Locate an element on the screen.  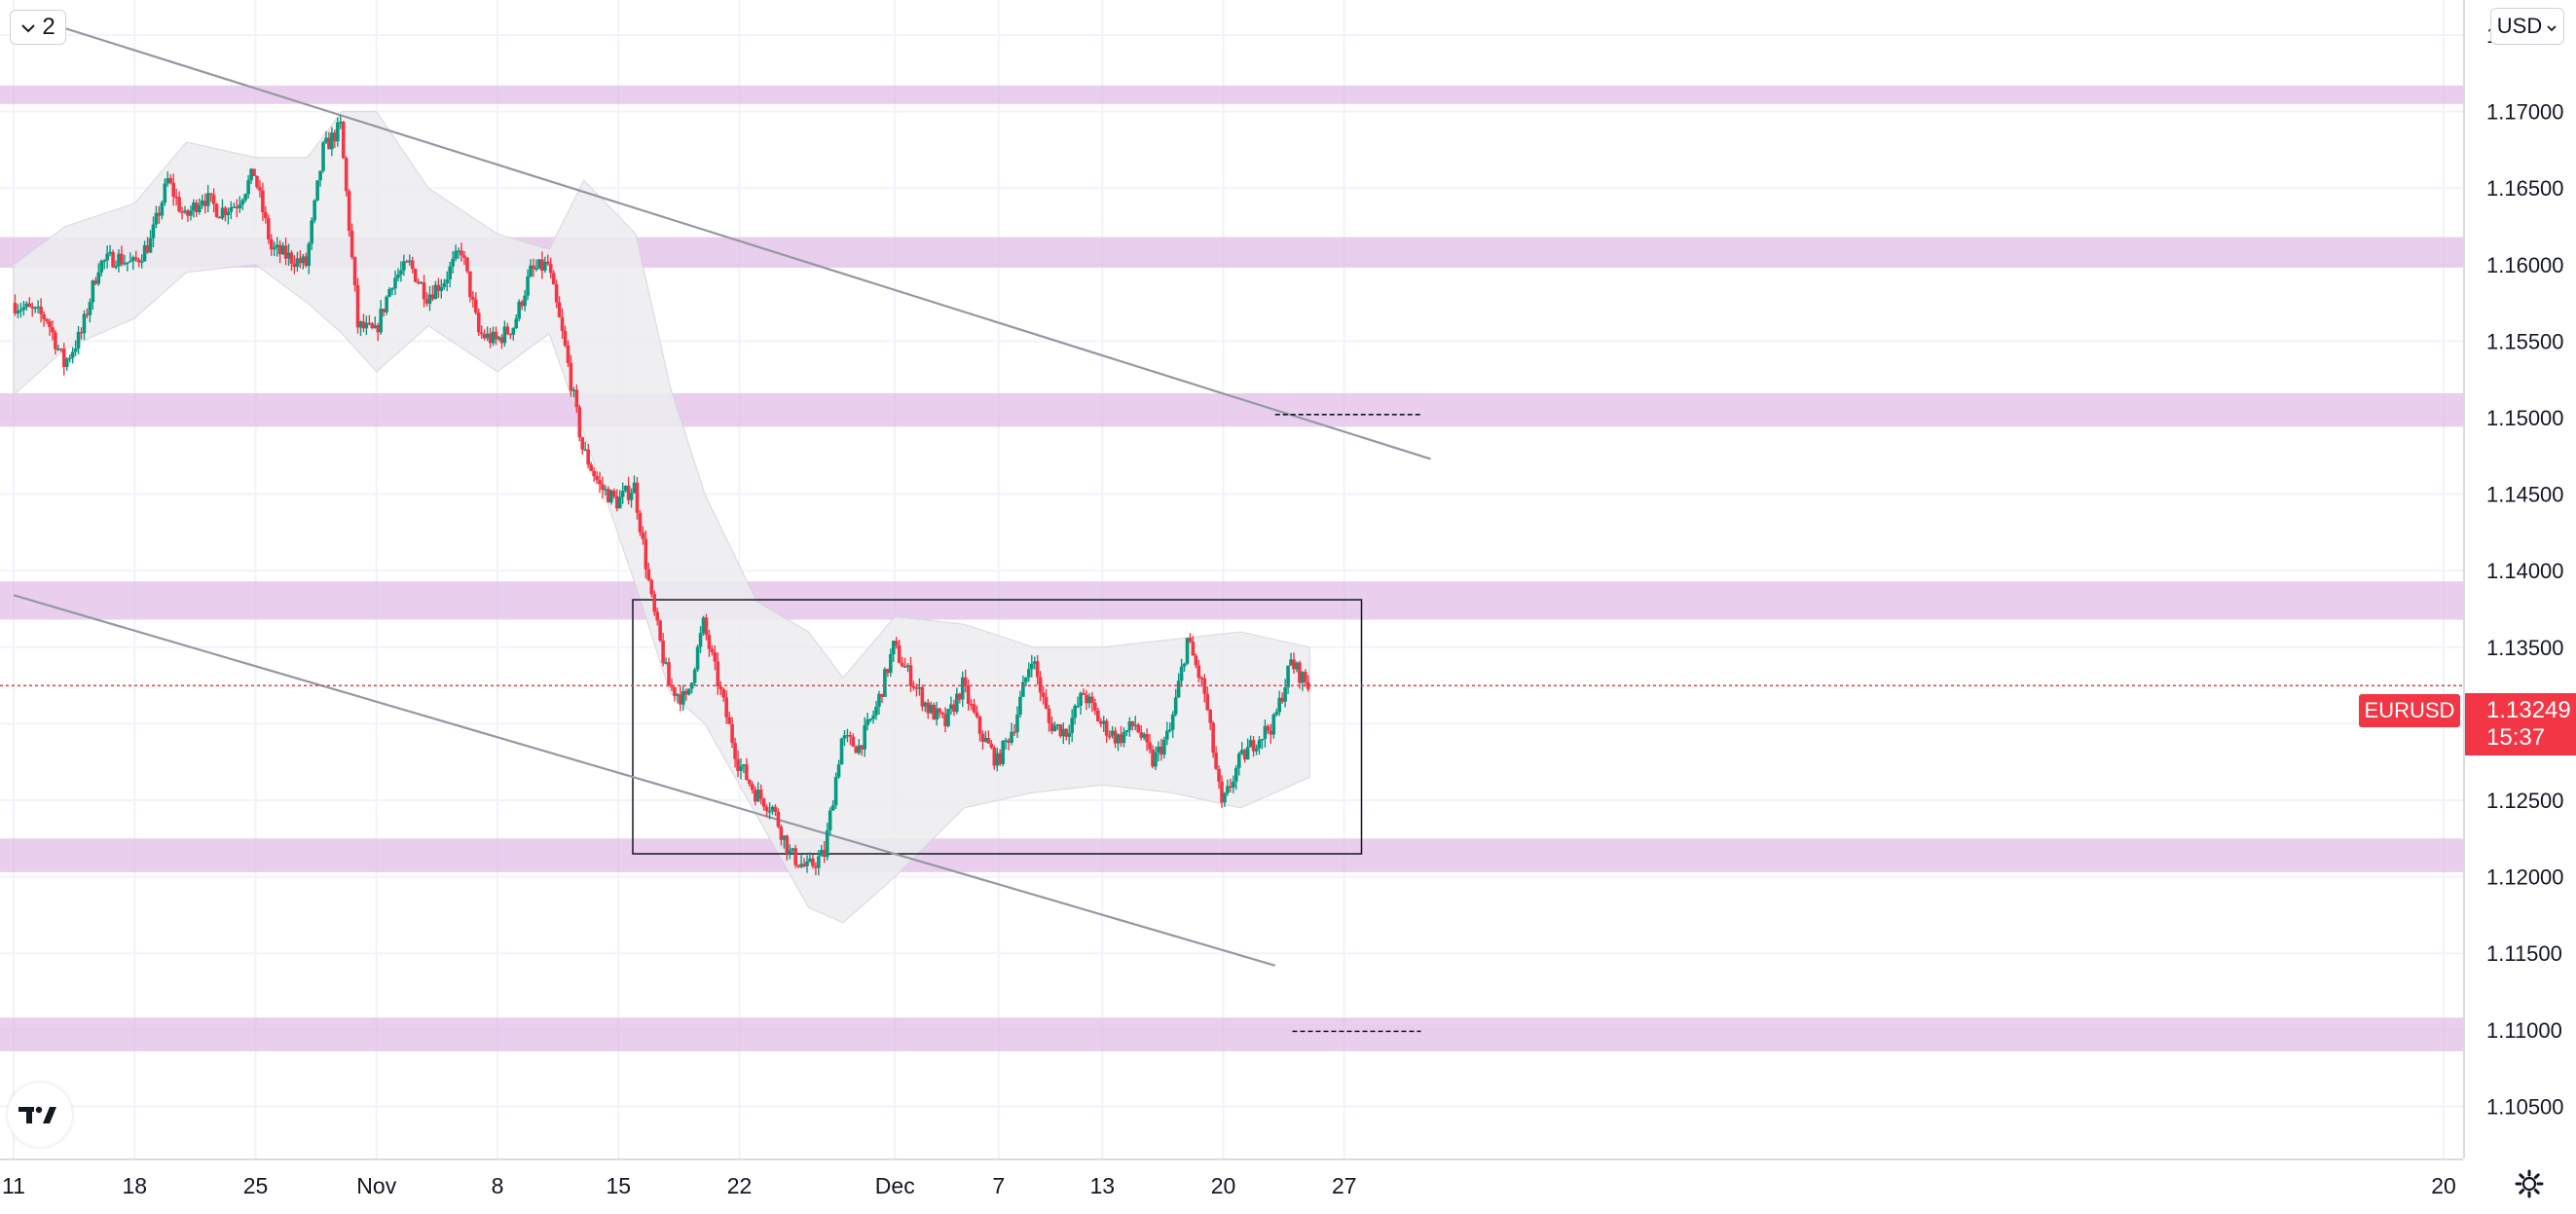
price-tick-label: 1.14000 is located at coordinates (2525, 571).